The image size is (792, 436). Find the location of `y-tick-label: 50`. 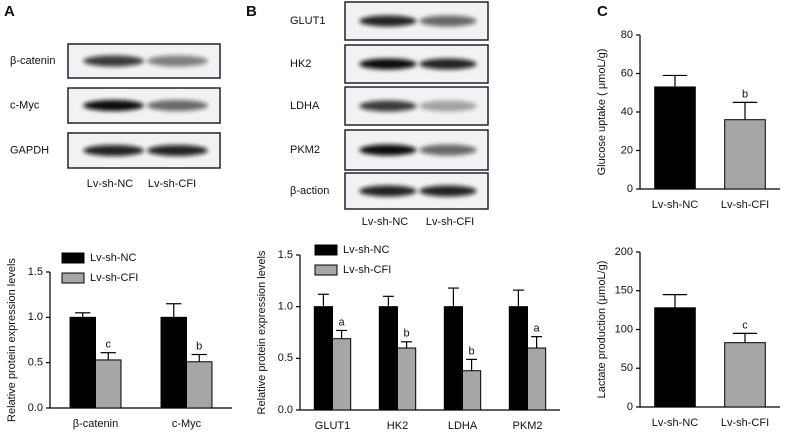

y-tick-label: 50 is located at coordinates (627, 368).